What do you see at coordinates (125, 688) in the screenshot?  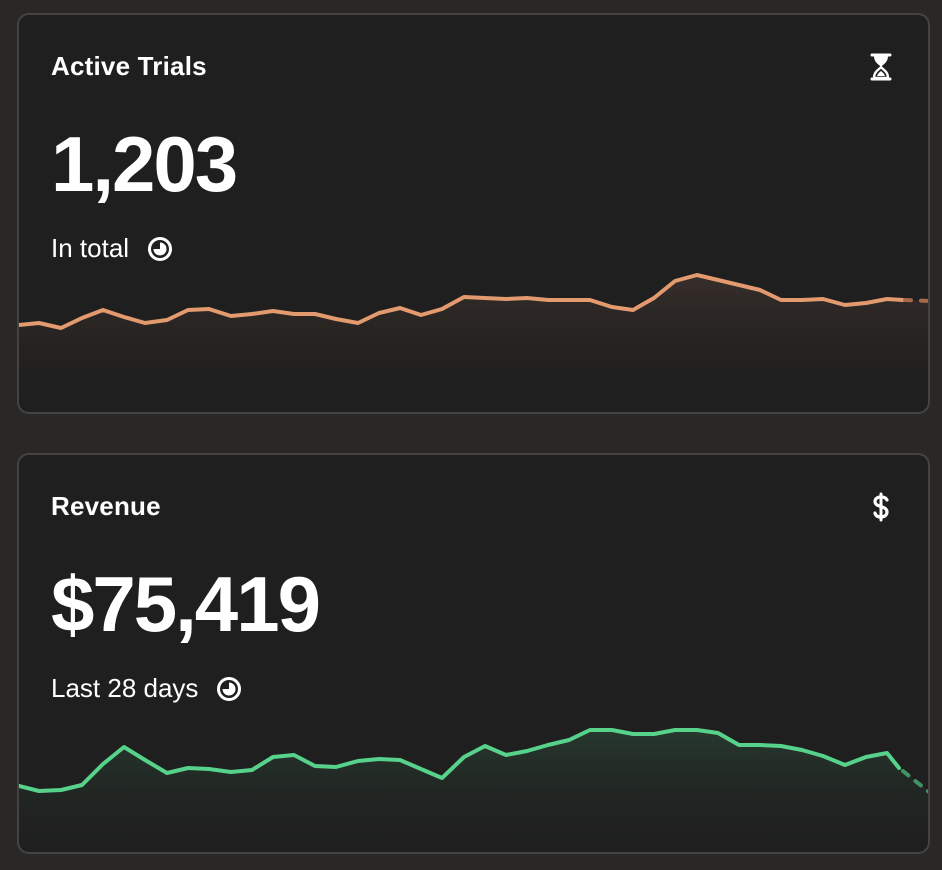 I see `caption-text: Last 28 days` at bounding box center [125, 688].